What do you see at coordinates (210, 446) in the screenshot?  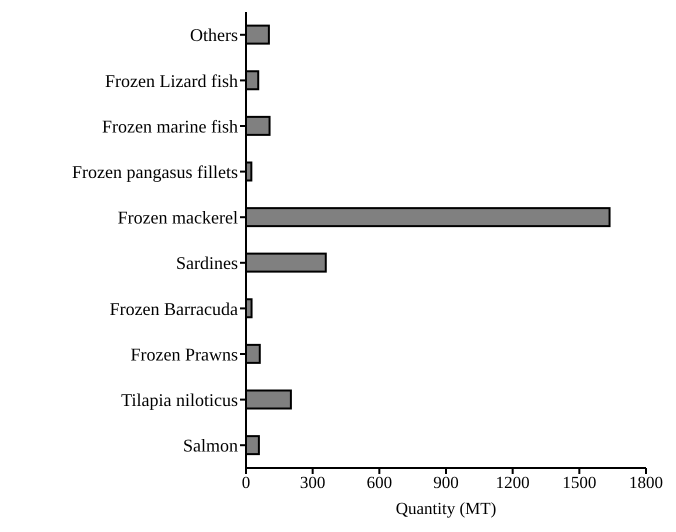 I see `y-tick-label: Salmon` at bounding box center [210, 446].